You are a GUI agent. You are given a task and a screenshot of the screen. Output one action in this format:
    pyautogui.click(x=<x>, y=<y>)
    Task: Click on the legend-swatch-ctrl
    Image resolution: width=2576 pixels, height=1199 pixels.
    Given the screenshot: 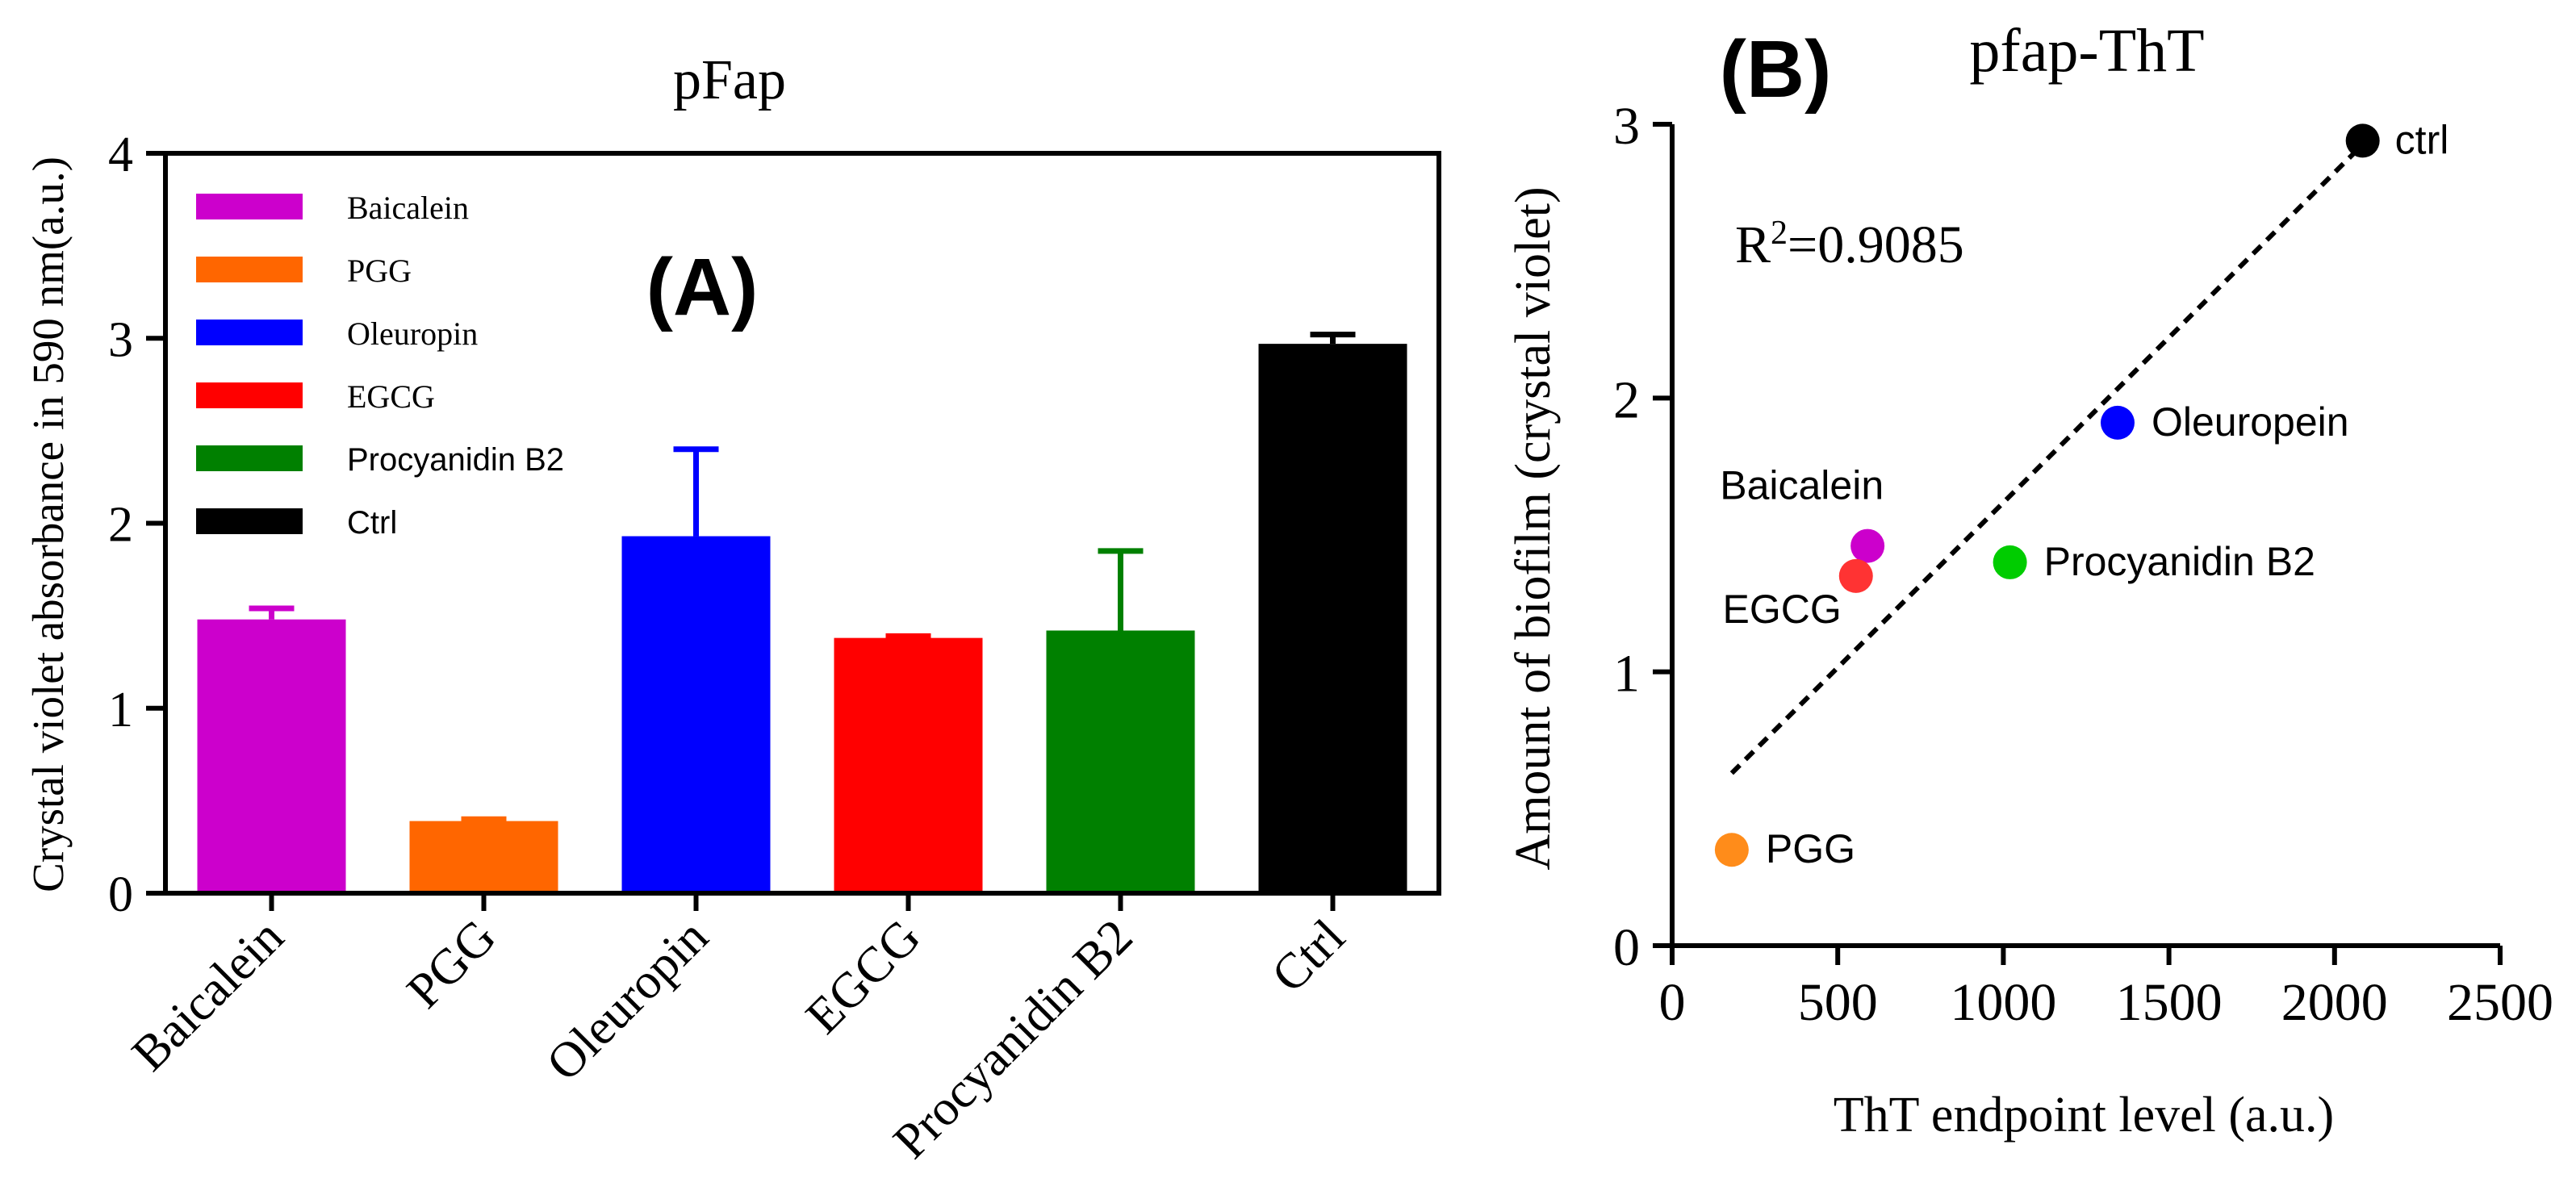 What is the action you would take?
    pyautogui.click(x=249, y=521)
    